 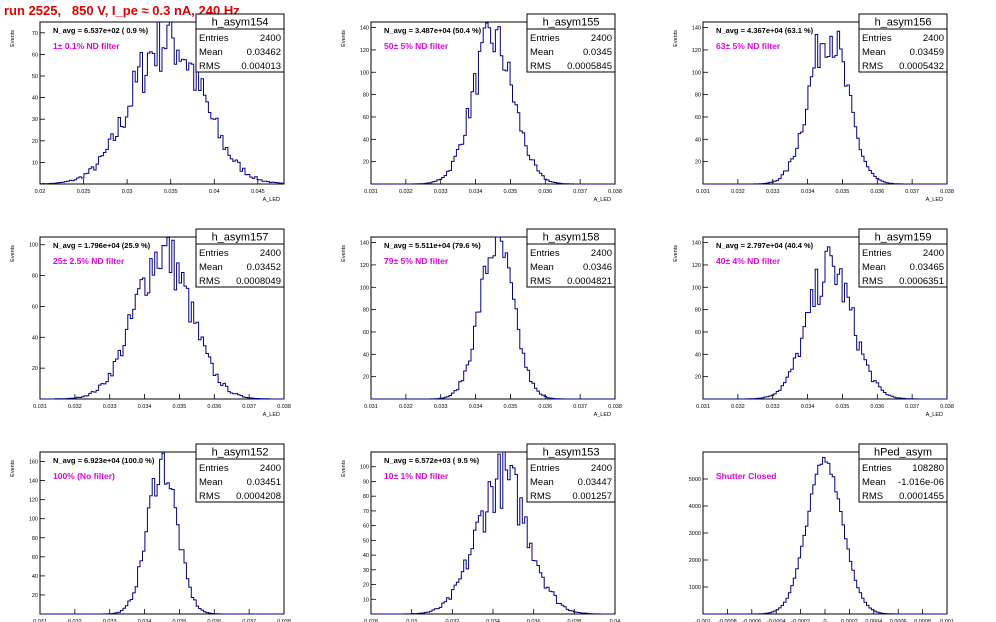 I want to click on stats-value: 0.03462, so click(x=264, y=52).